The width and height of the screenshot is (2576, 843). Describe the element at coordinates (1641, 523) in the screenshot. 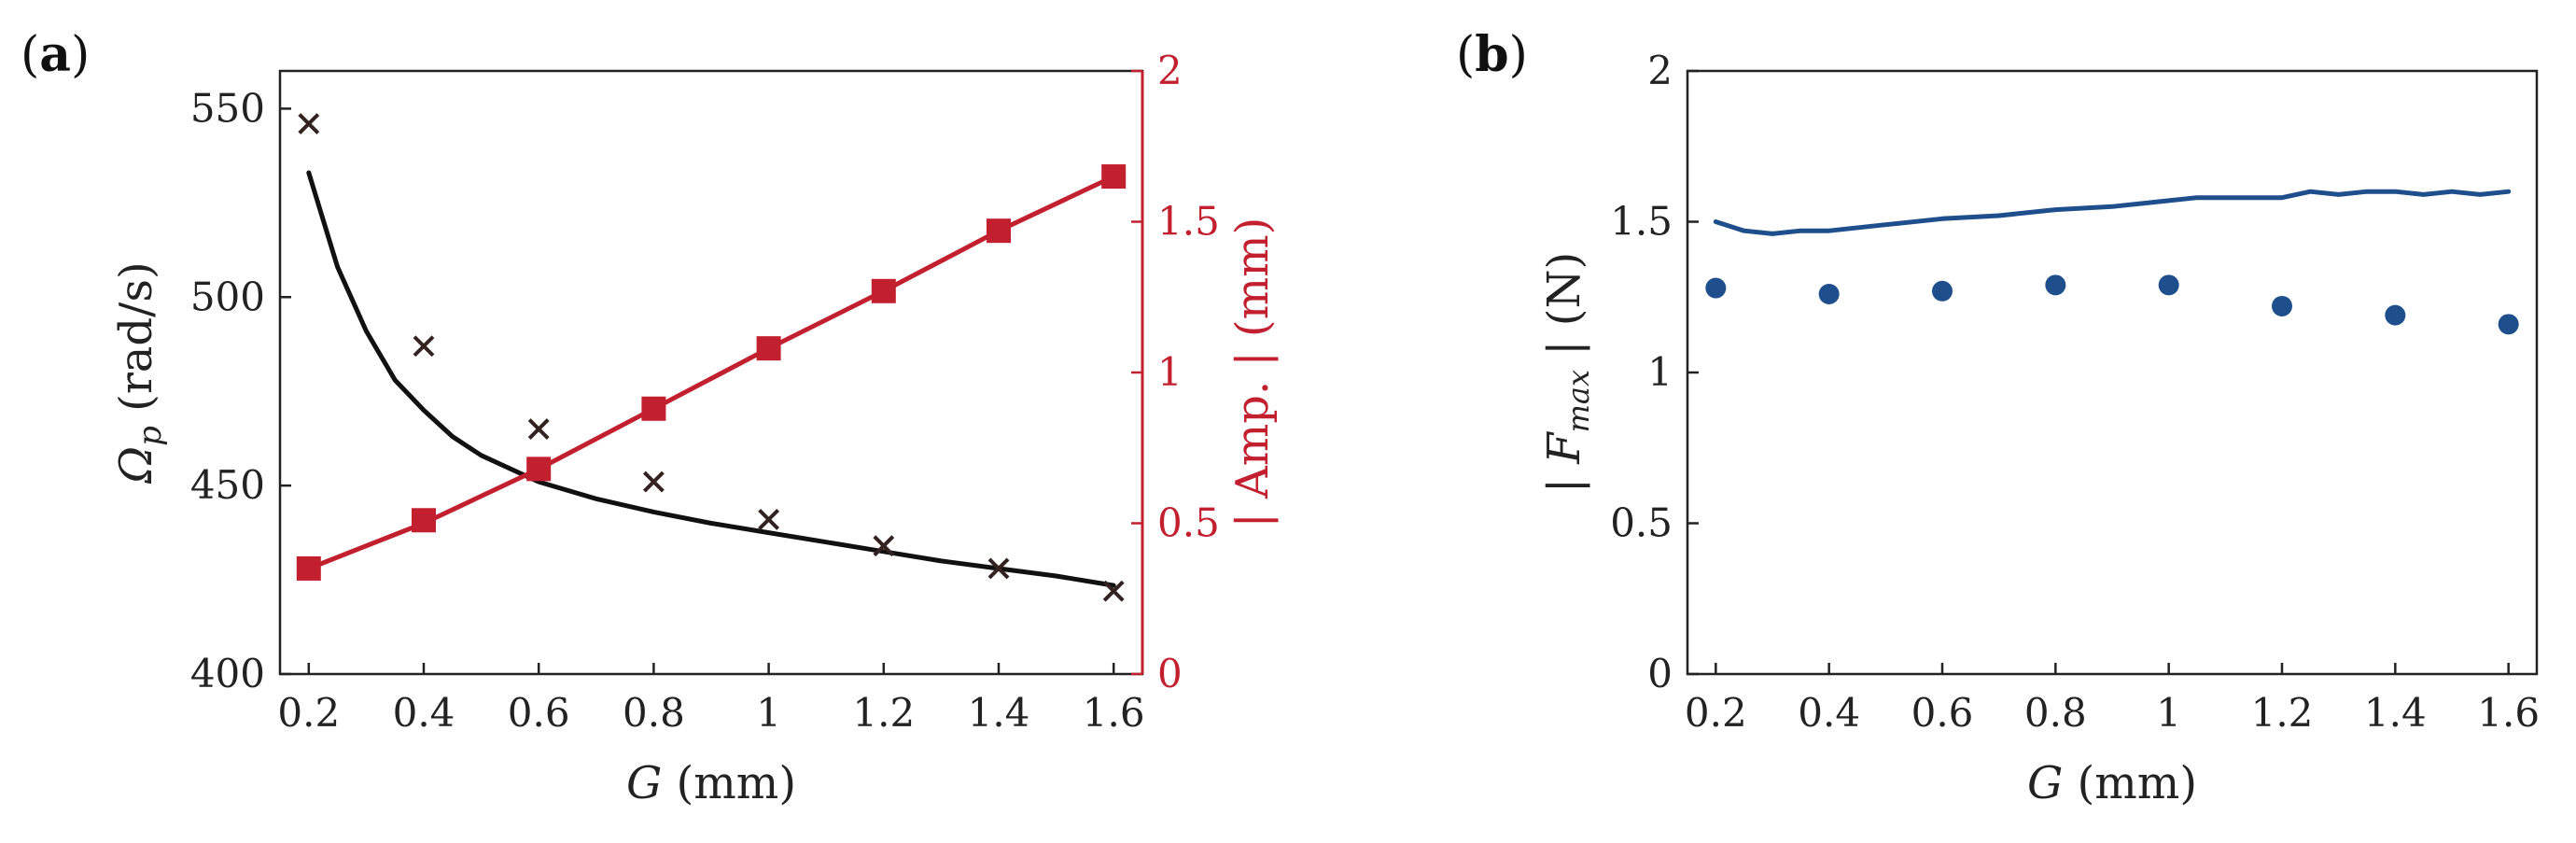

I see `y-tick-label: 0.5` at that location.